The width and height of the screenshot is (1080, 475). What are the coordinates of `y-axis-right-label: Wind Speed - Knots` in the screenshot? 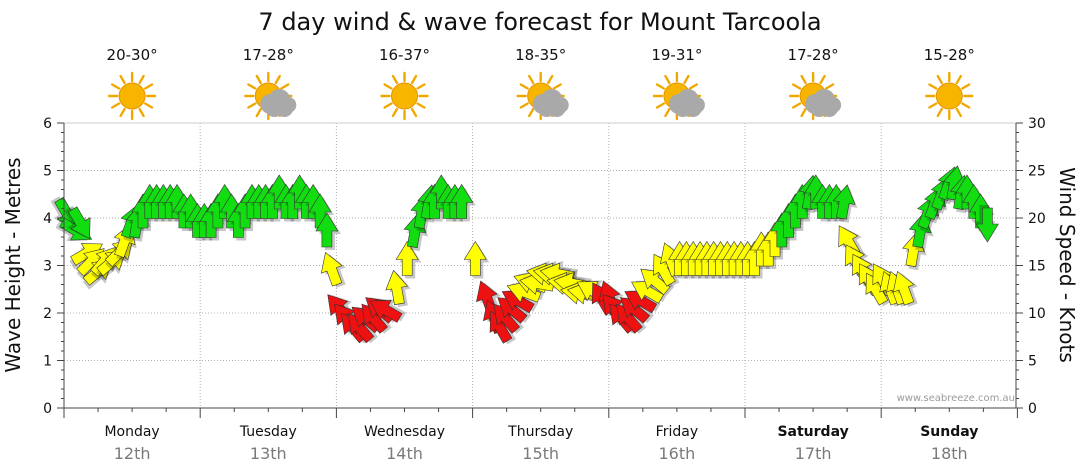 It's located at (1067, 265).